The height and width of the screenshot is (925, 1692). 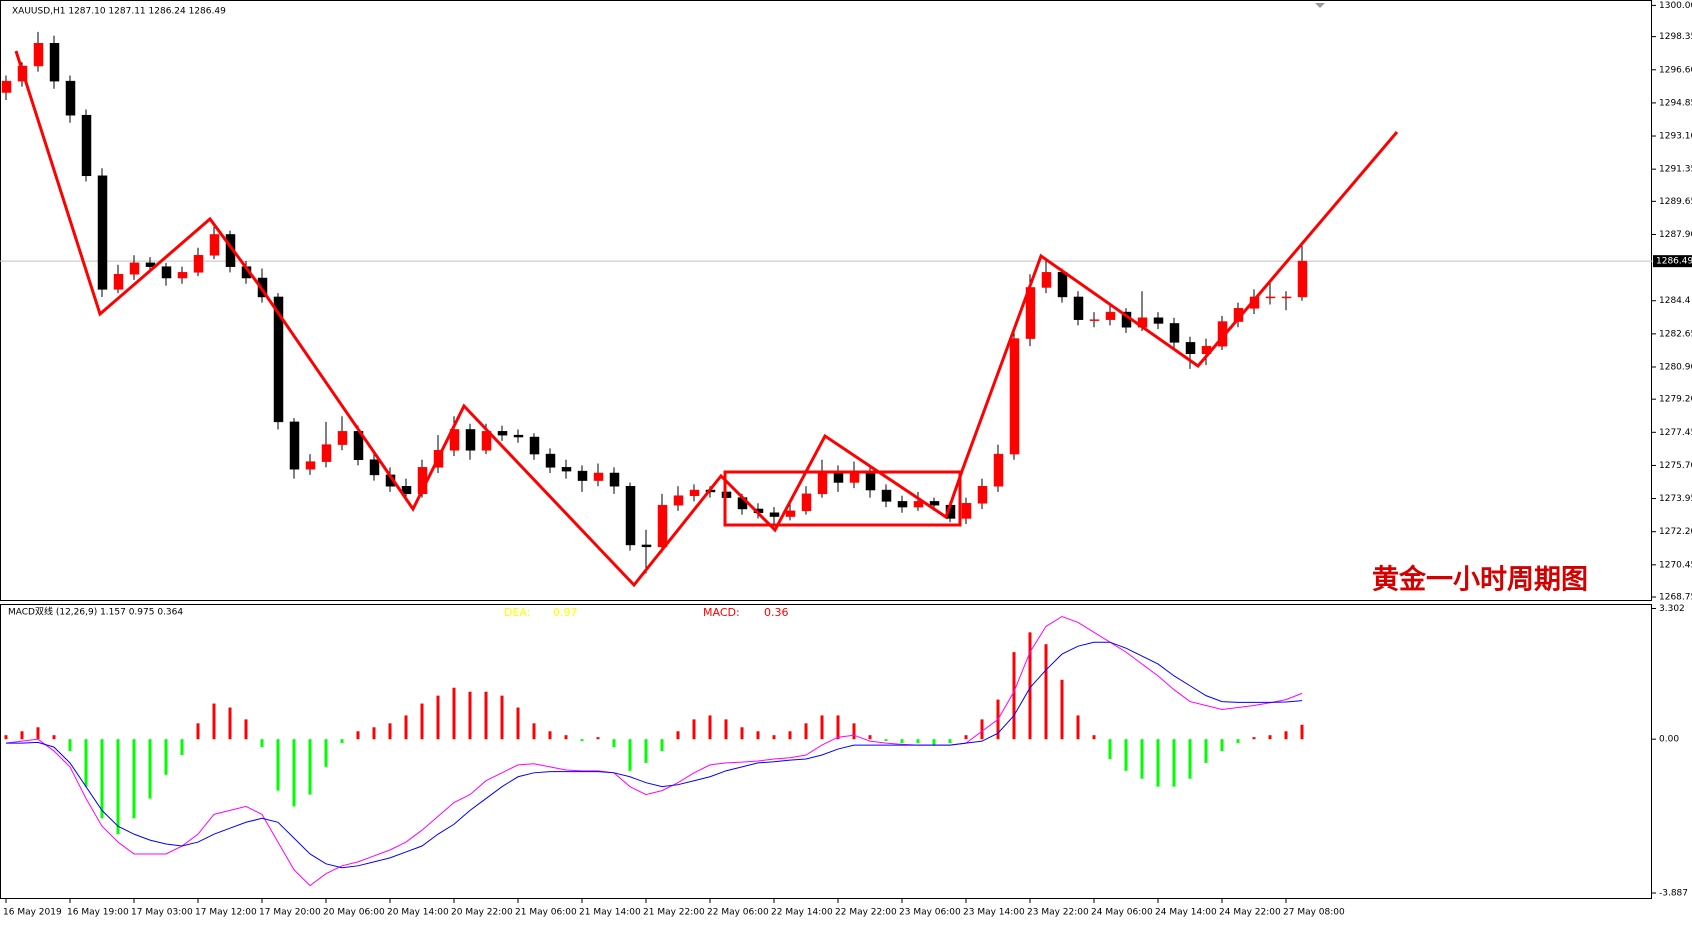 What do you see at coordinates (1058, 913) in the screenshot?
I see `x-tick-label: 23 May 22:00` at bounding box center [1058, 913].